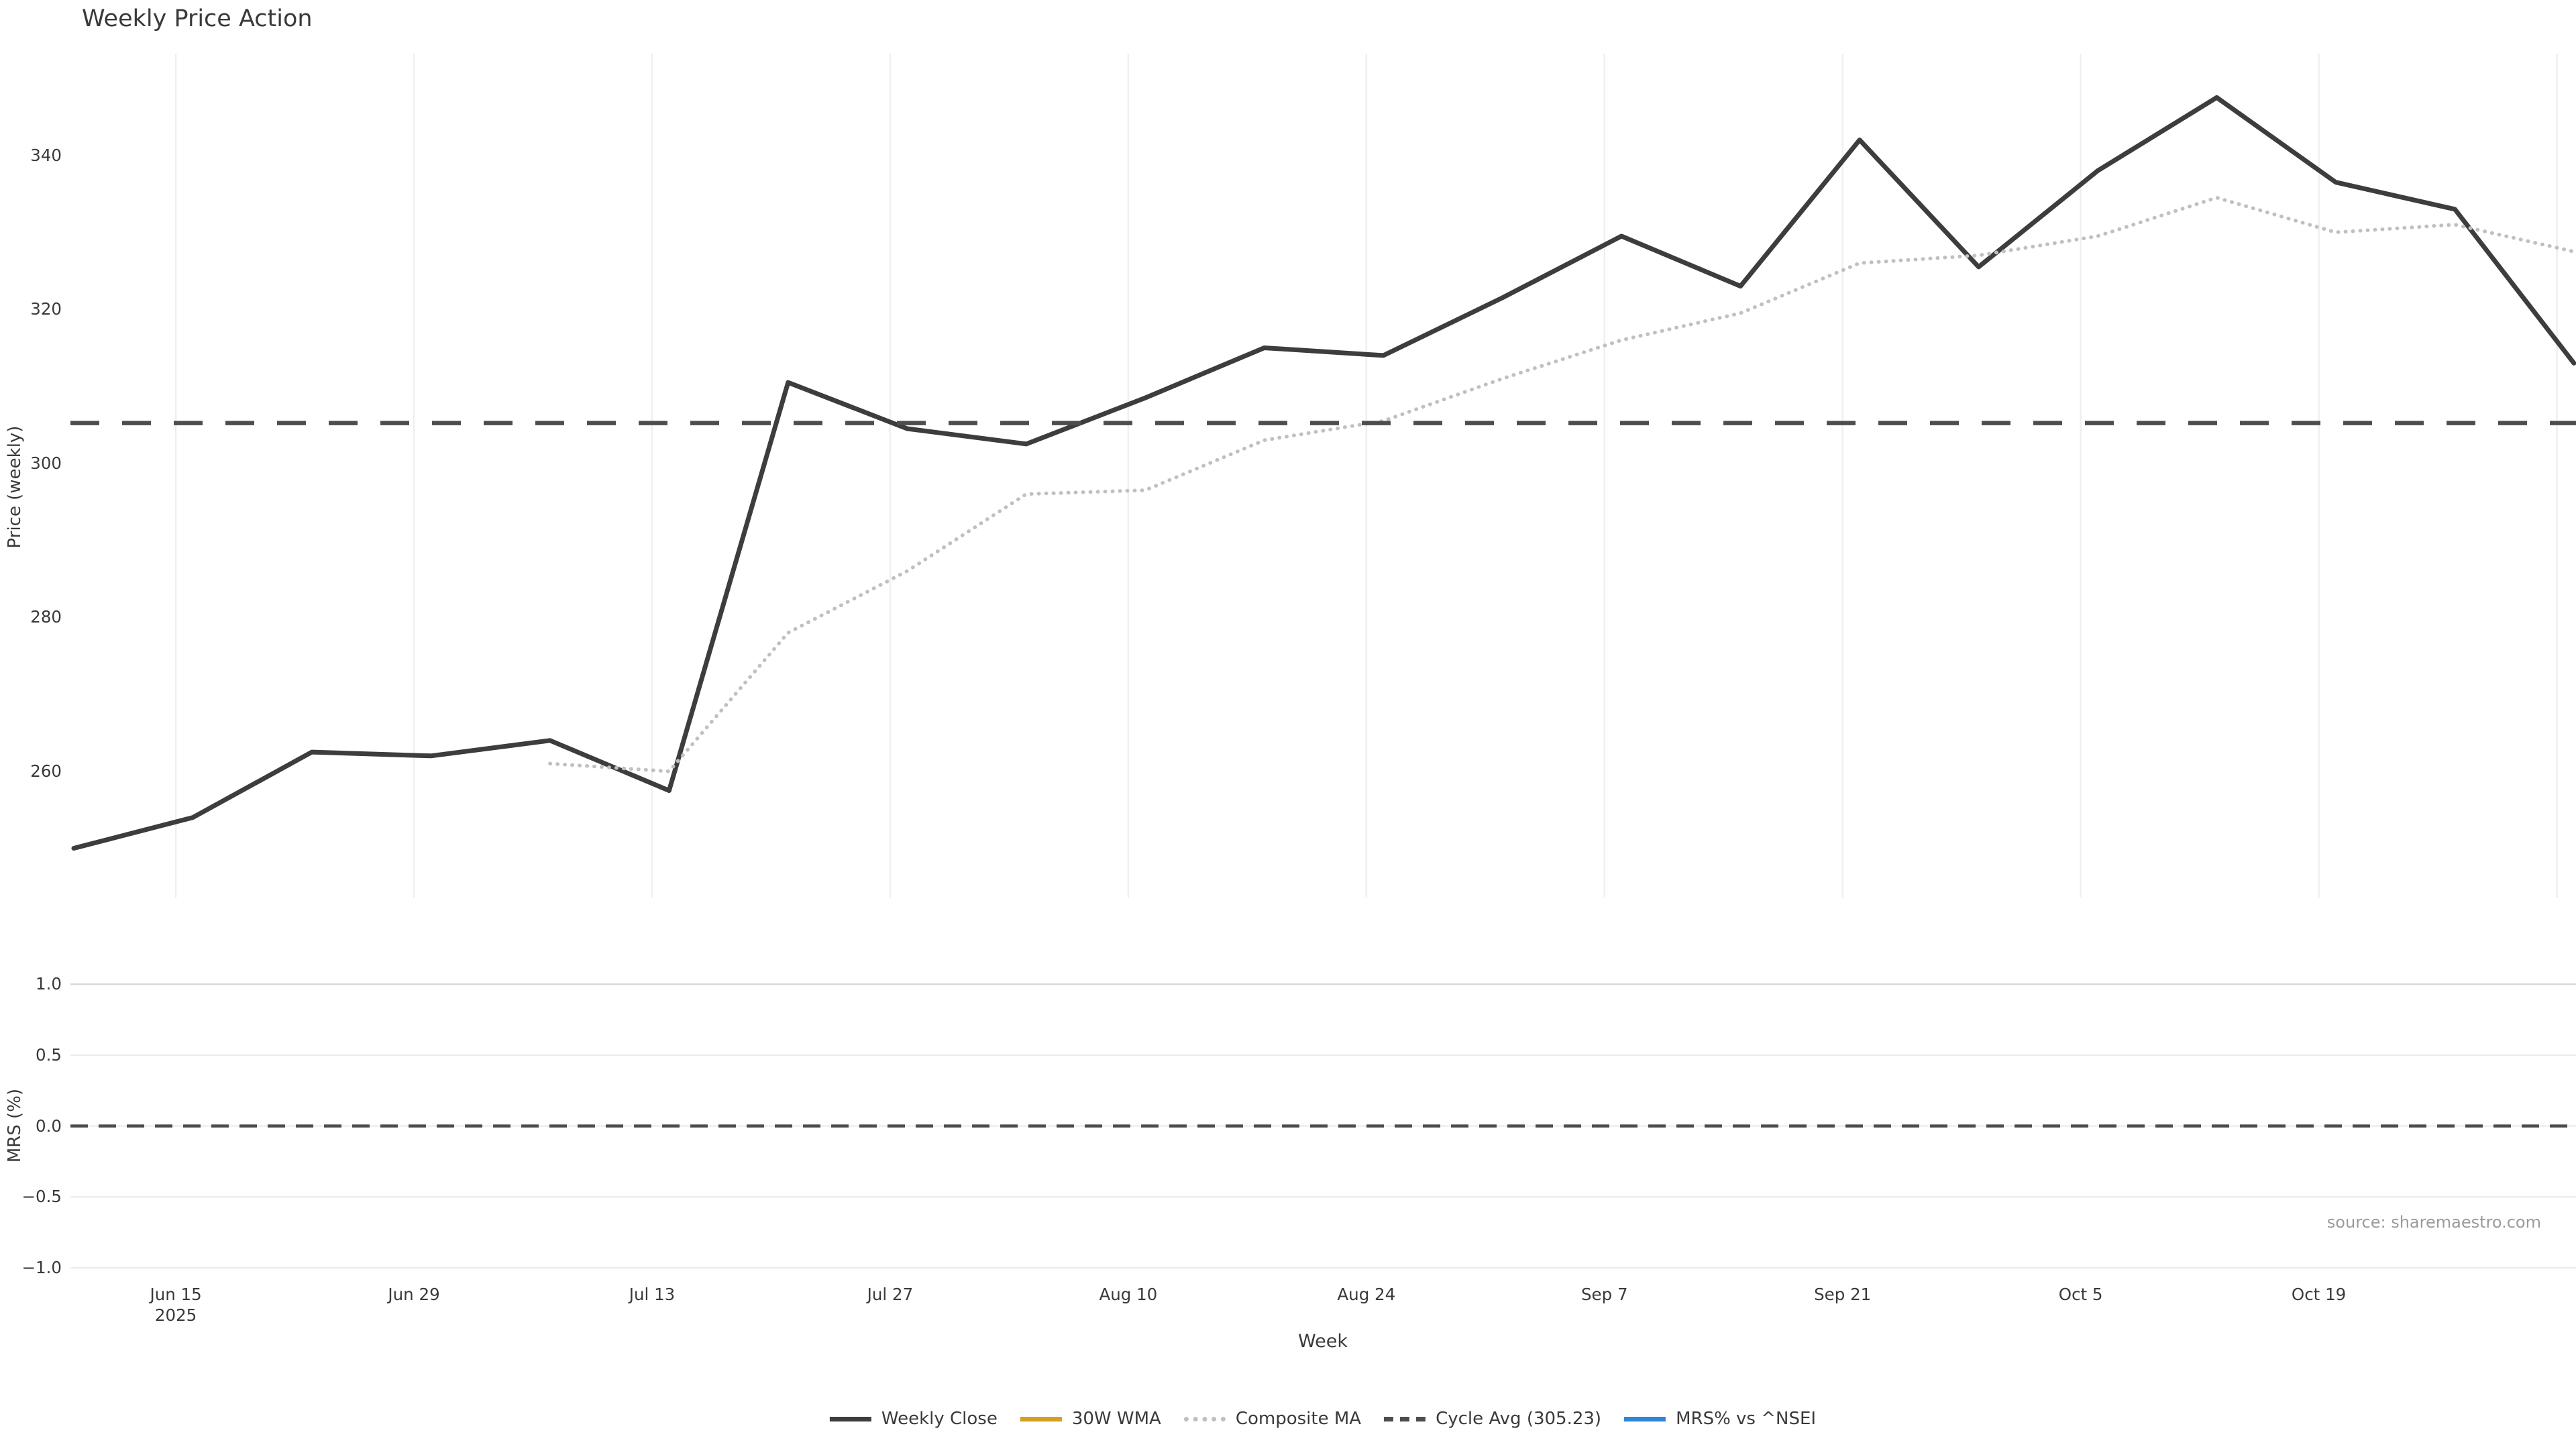 This screenshot has width=2576, height=1449. I want to click on x-tick: Jul 13, so click(652, 1294).